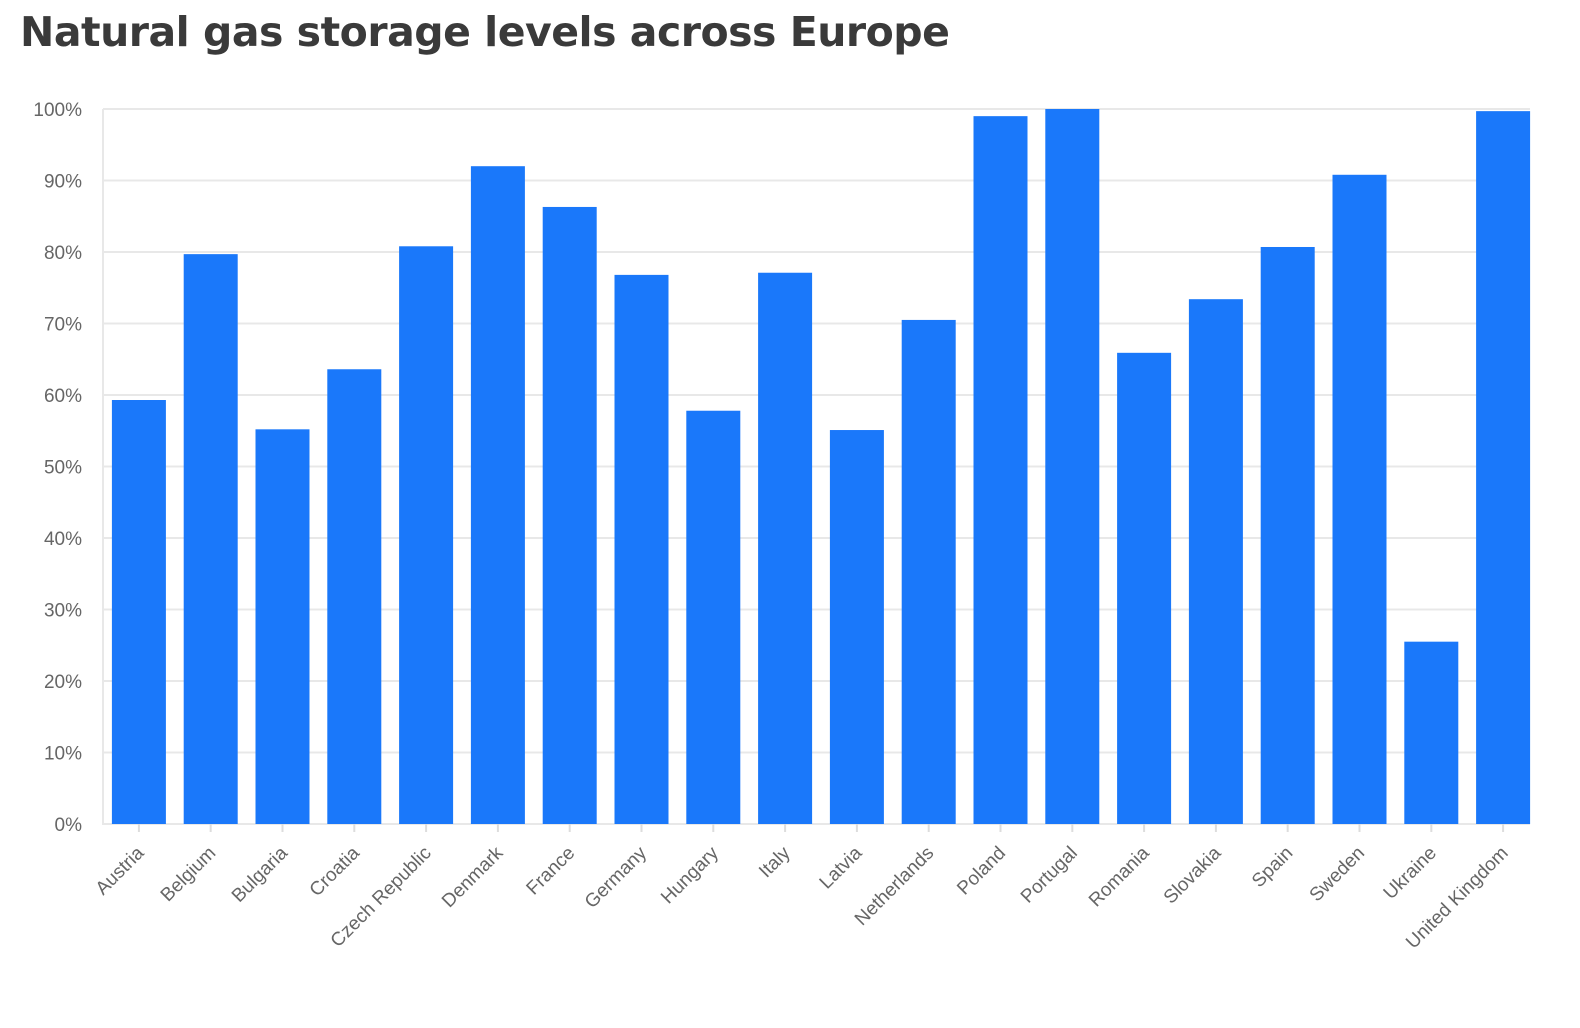 This screenshot has height=1028, width=1580. Describe the element at coordinates (1503, 467) in the screenshot. I see `bar-united-kingdom` at that location.